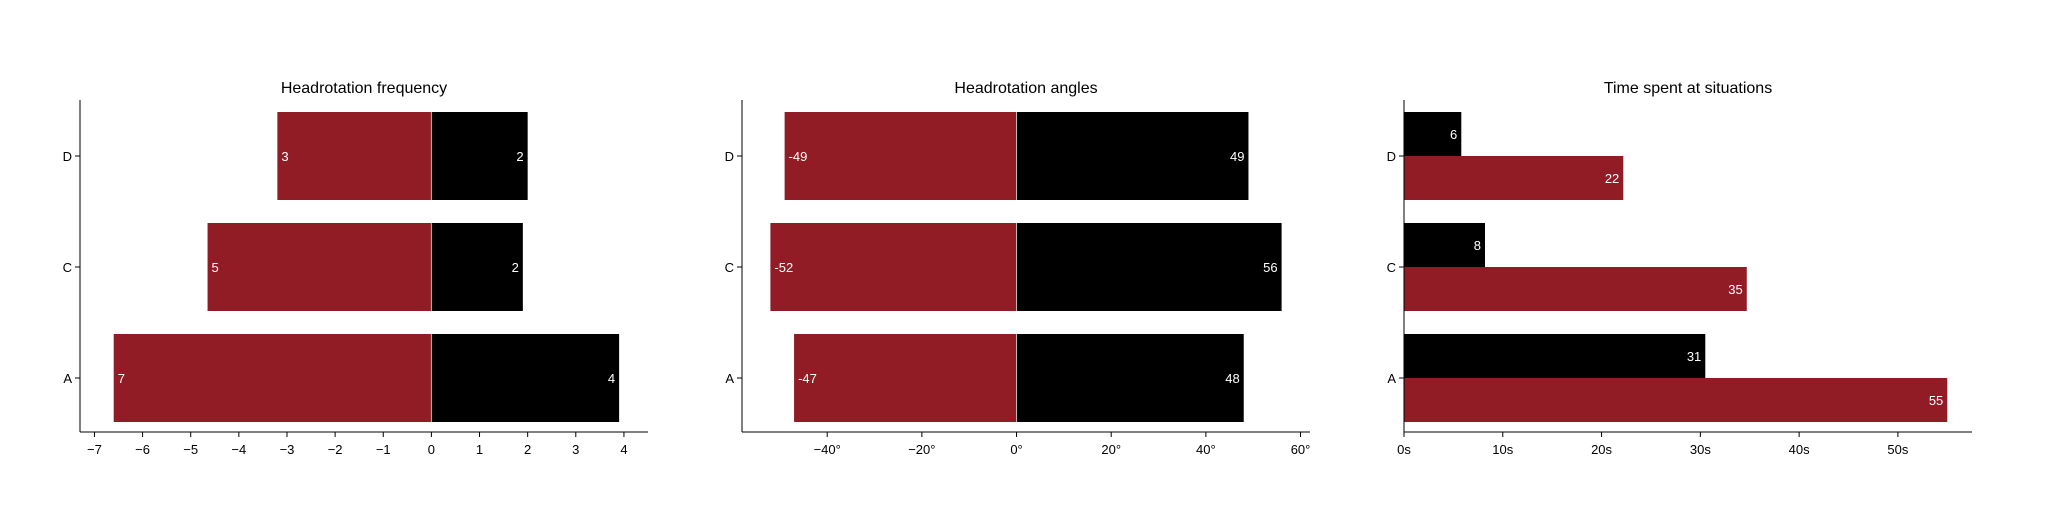  Describe the element at coordinates (1799, 449) in the screenshot. I see `x-tick-label: 40s` at that location.